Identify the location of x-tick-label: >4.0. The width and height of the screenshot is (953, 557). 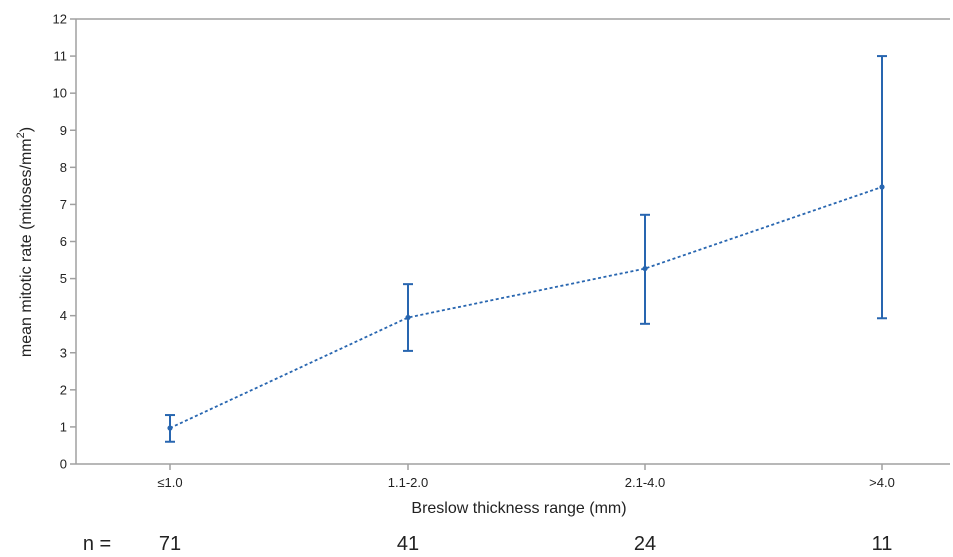
(882, 482).